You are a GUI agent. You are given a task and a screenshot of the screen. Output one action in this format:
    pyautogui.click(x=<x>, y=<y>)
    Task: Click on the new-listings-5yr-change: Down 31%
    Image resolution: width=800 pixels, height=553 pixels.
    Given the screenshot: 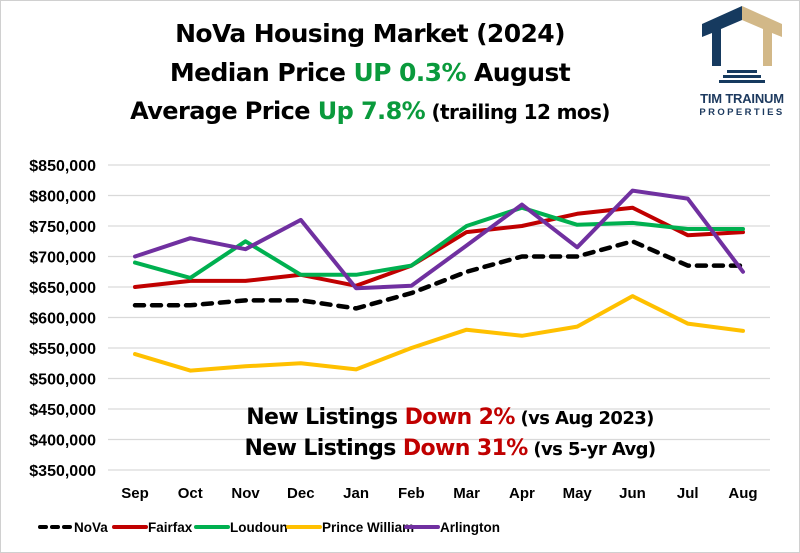 What is the action you would take?
    pyautogui.click(x=465, y=448)
    